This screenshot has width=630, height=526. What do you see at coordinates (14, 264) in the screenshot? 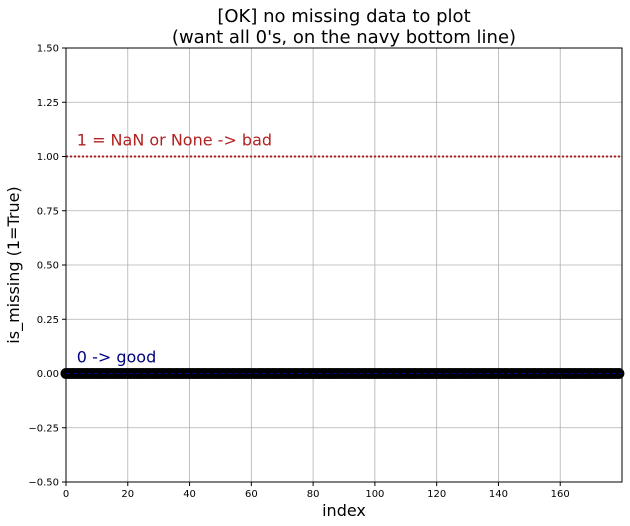
I see `y-axis-label: is_missing (1=True)` at bounding box center [14, 264].